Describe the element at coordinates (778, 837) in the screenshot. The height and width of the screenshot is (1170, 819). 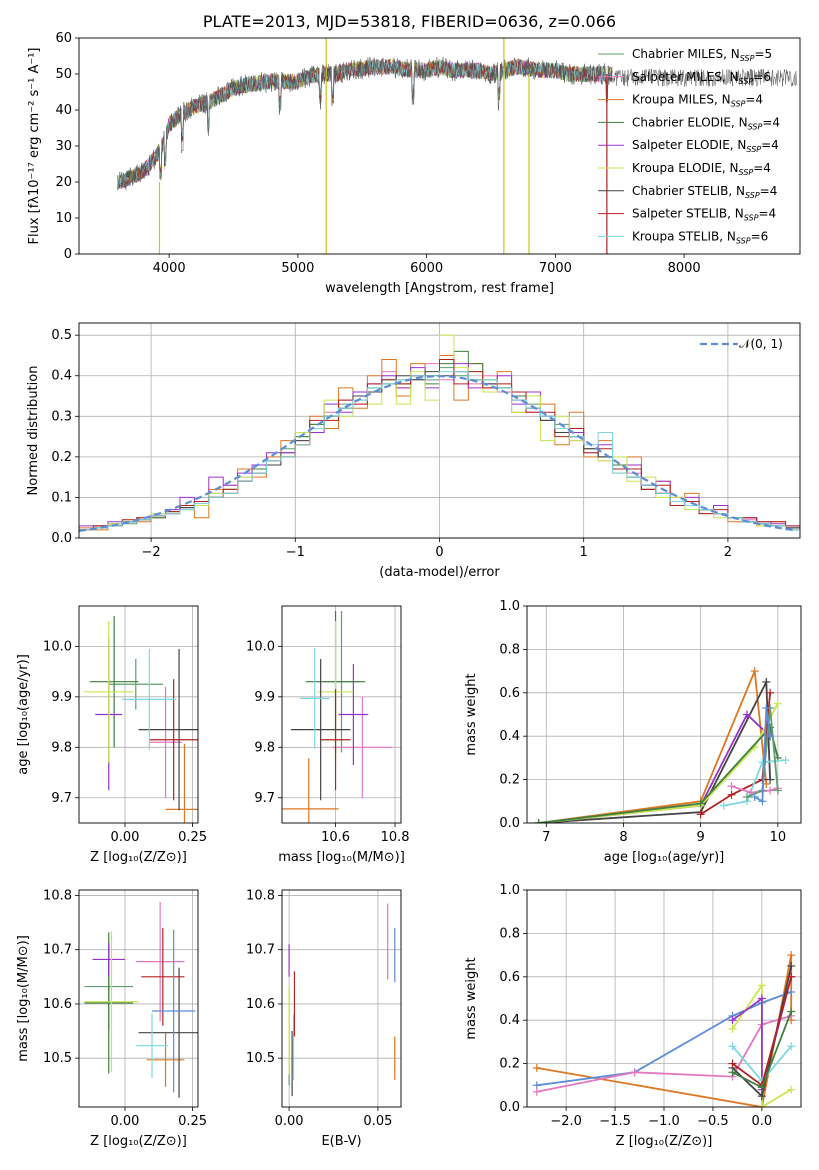
I see `x-tick-label: 10` at that location.